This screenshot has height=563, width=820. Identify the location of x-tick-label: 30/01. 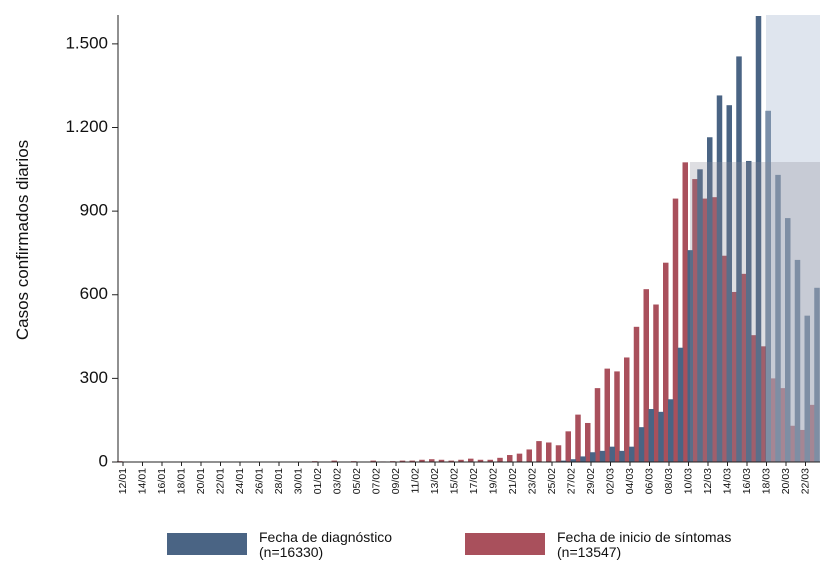
(298, 481).